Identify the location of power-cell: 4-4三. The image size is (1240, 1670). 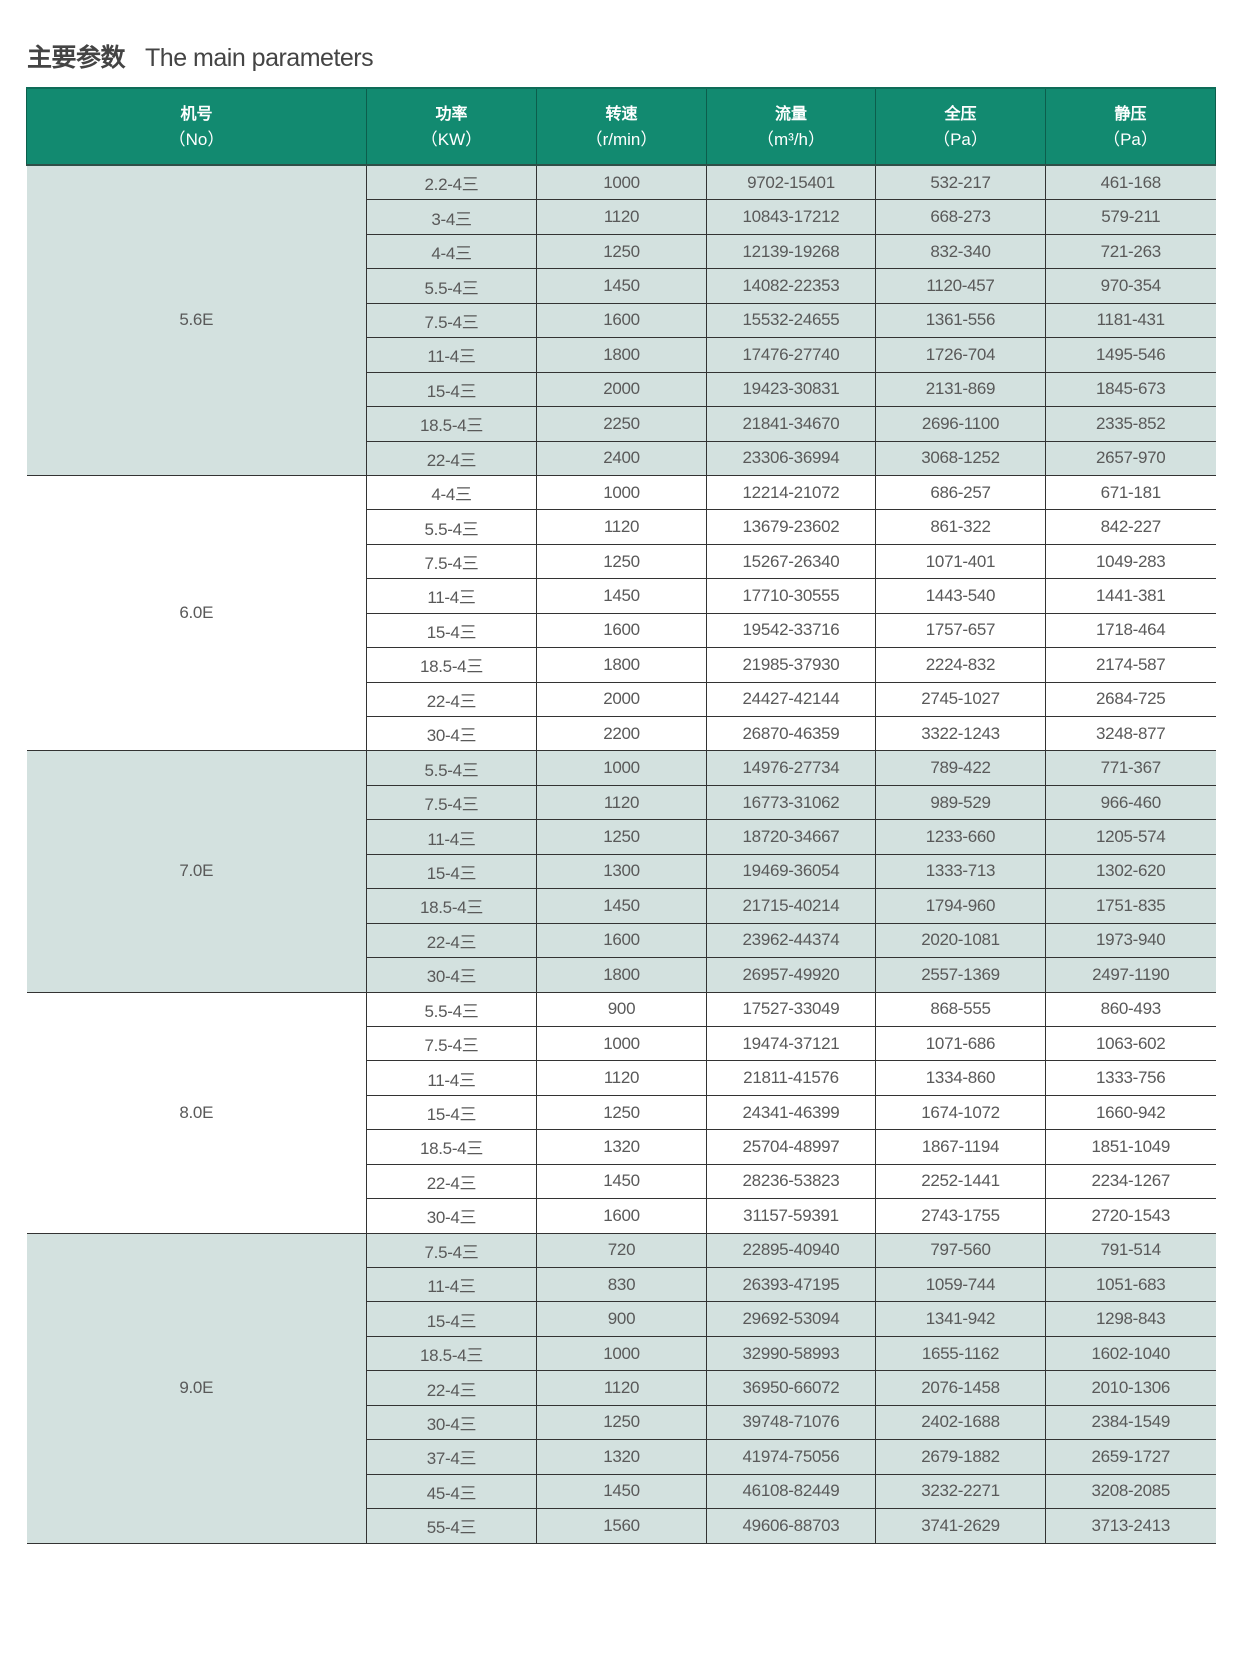
(451, 251).